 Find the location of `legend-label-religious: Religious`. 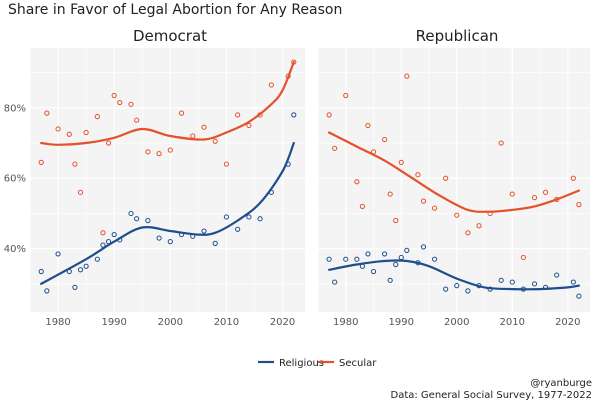

legend-label-religious: Religious is located at coordinates (301, 363).